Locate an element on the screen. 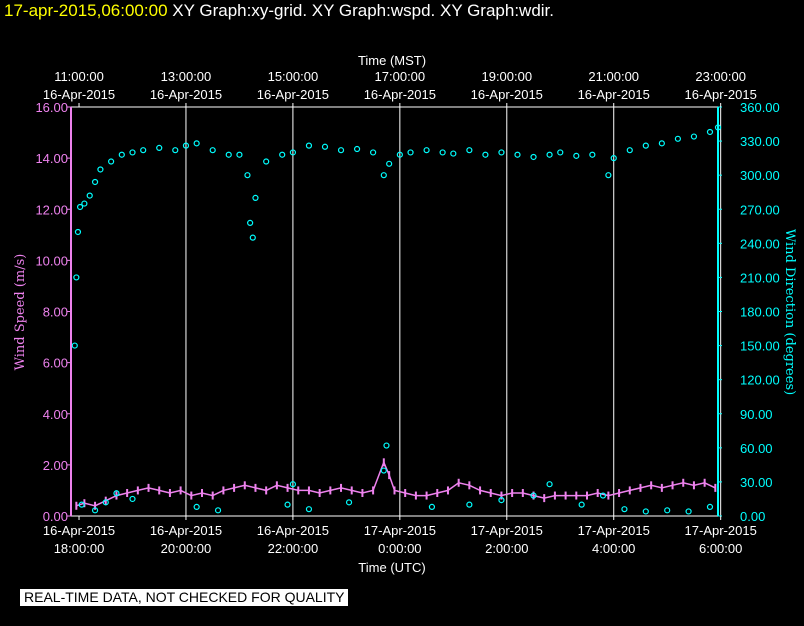 The image size is (804, 626). left-tick-label: 16.00 is located at coordinates (51, 107).